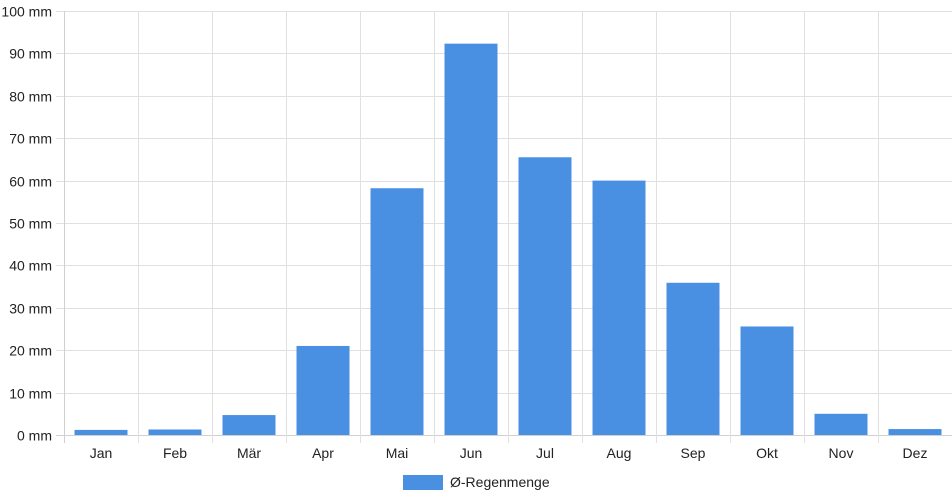 This screenshot has height=500, width=952. What do you see at coordinates (545, 296) in the screenshot?
I see `bar-jul` at bounding box center [545, 296].